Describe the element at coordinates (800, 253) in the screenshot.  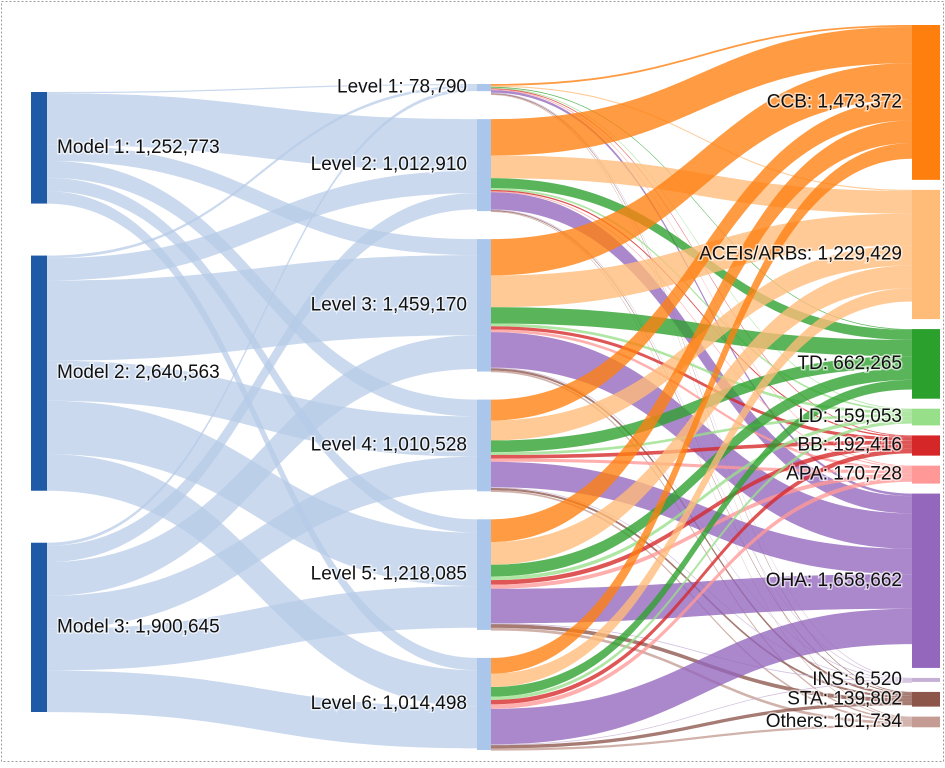
I see `node-label-aceis-arbs: ACEIs/ARBs: 1,229,429` at that location.